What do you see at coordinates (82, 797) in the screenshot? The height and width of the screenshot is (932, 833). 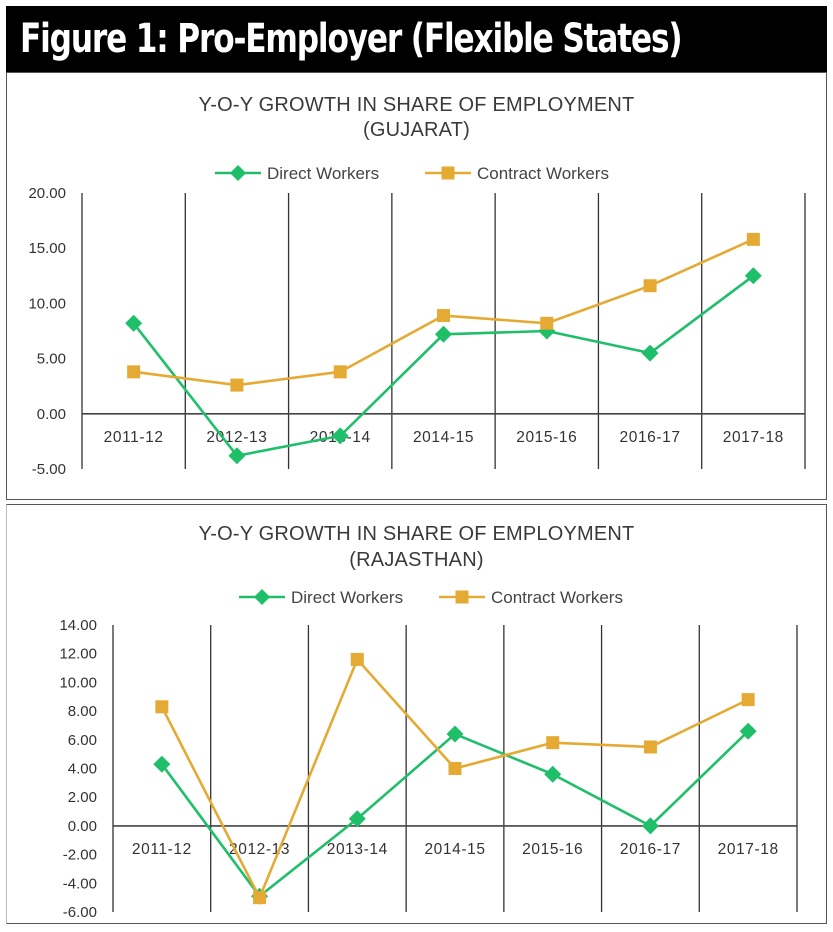 I see `y-tick-label: 2.00` at bounding box center [82, 797].